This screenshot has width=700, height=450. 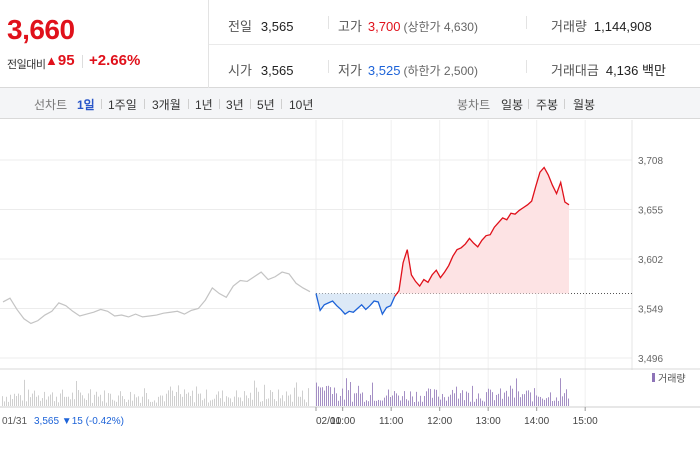 What do you see at coordinates (481, 232) in the screenshot?
I see `price-area-up` at bounding box center [481, 232].